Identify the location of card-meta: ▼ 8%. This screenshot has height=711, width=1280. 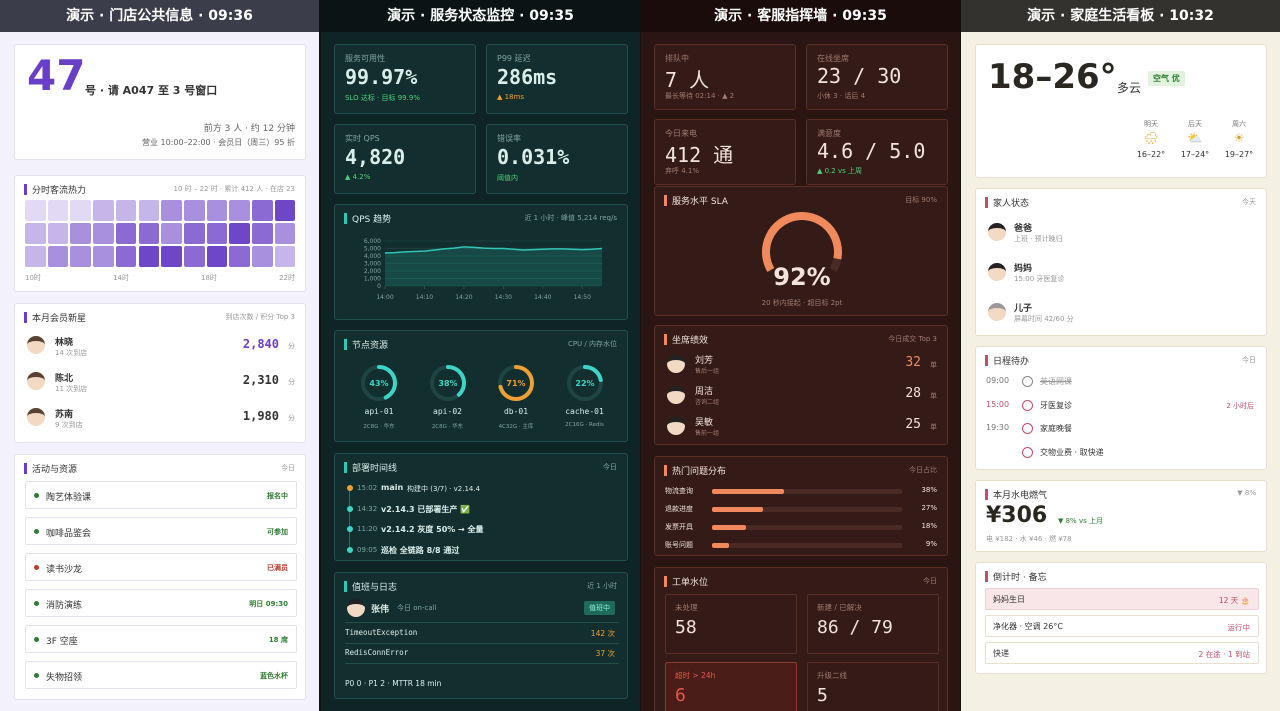
(1246, 493).